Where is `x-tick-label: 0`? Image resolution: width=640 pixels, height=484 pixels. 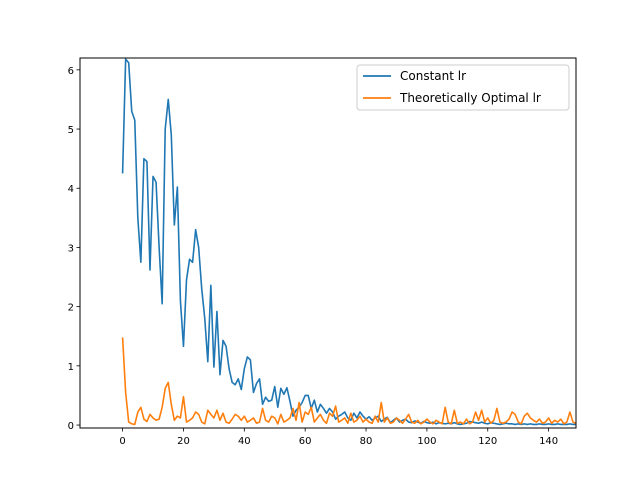 x-tick-label: 0 is located at coordinates (122, 441).